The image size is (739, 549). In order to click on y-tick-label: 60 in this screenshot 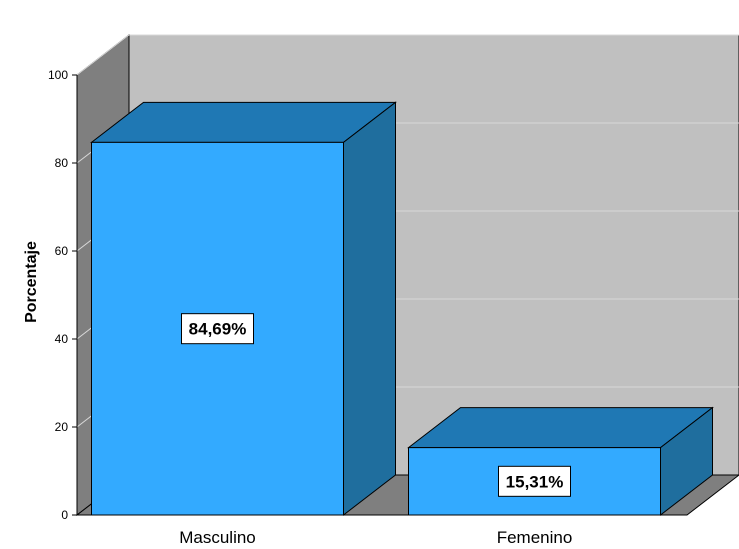, I will do `click(62, 251)`.